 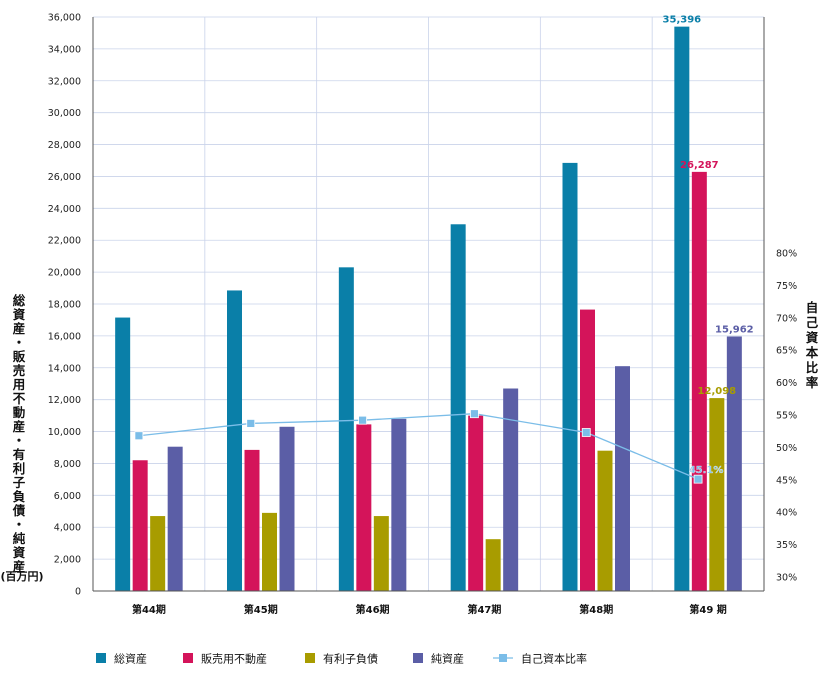 I want to click on legend-label: 総資産, so click(x=130, y=659).